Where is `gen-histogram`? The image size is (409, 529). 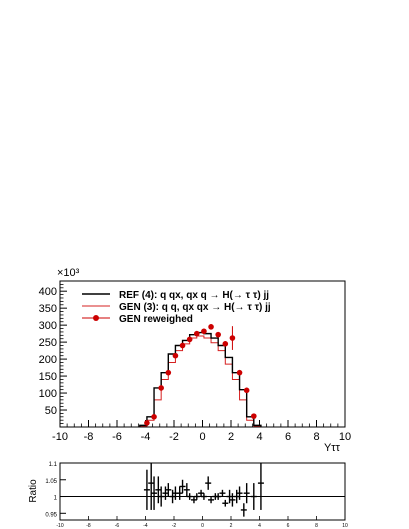 gen-histogram is located at coordinates (200, 381).